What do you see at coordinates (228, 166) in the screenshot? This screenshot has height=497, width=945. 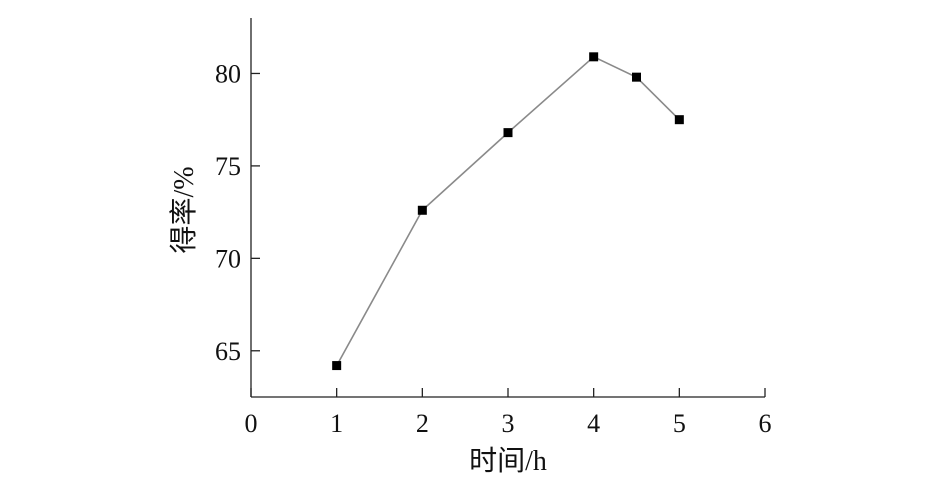 I see `y-tick-label: 75` at bounding box center [228, 166].